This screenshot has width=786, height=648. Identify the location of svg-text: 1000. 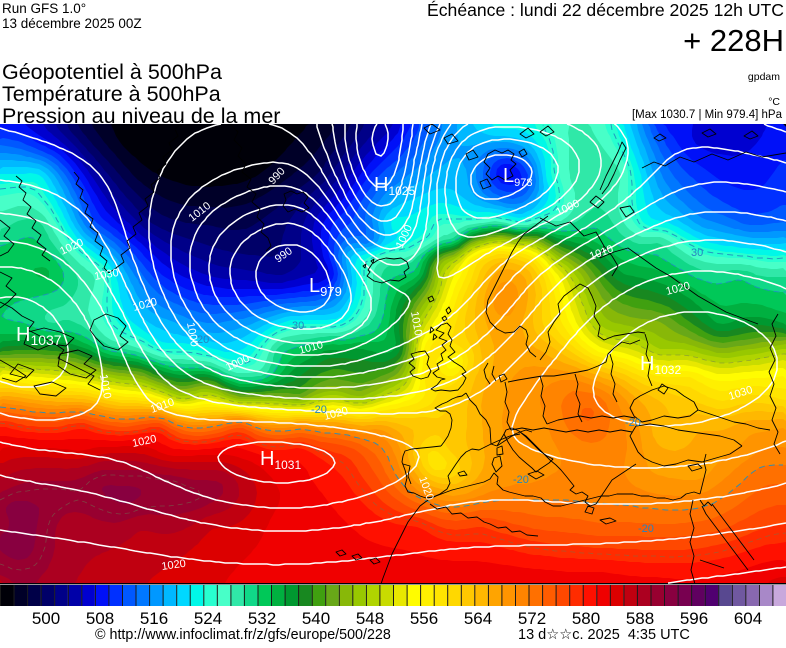
(192, 334).